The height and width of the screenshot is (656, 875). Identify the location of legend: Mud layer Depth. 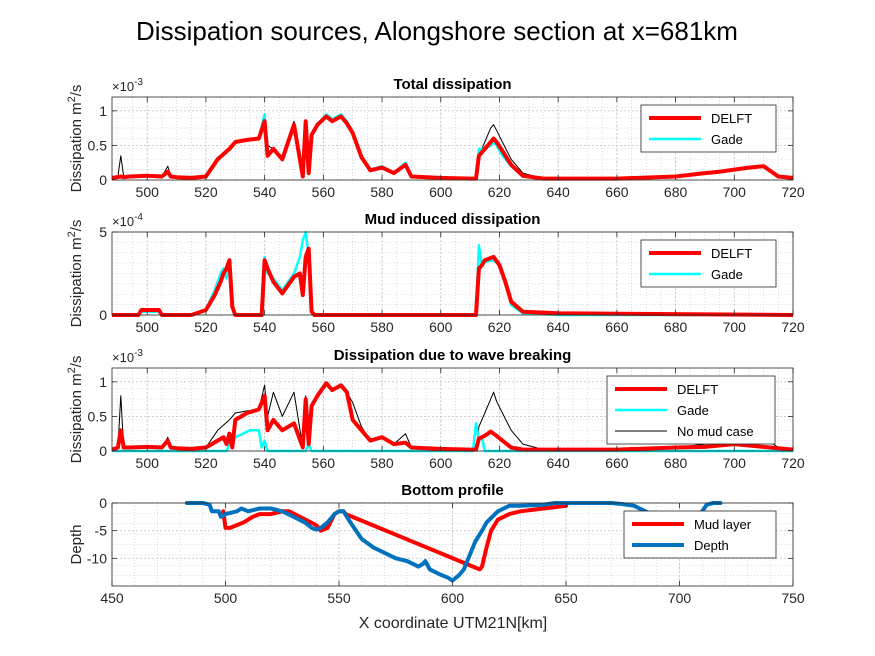
(700, 534).